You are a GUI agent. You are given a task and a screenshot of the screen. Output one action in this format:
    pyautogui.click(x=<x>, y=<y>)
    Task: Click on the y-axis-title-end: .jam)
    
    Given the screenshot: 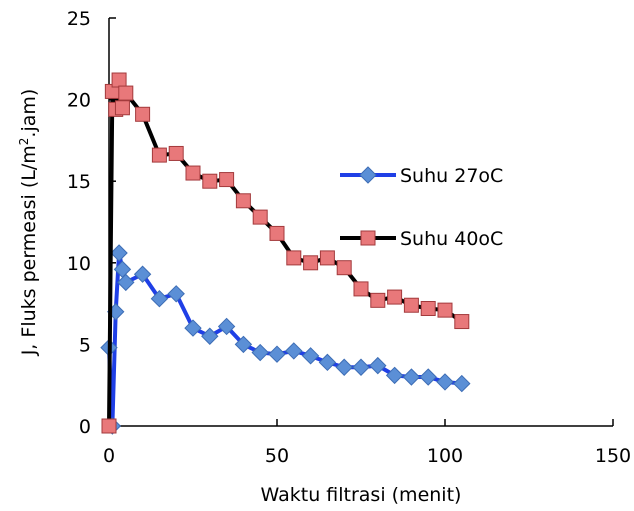 What is the action you would take?
    pyautogui.click(x=29, y=113)
    